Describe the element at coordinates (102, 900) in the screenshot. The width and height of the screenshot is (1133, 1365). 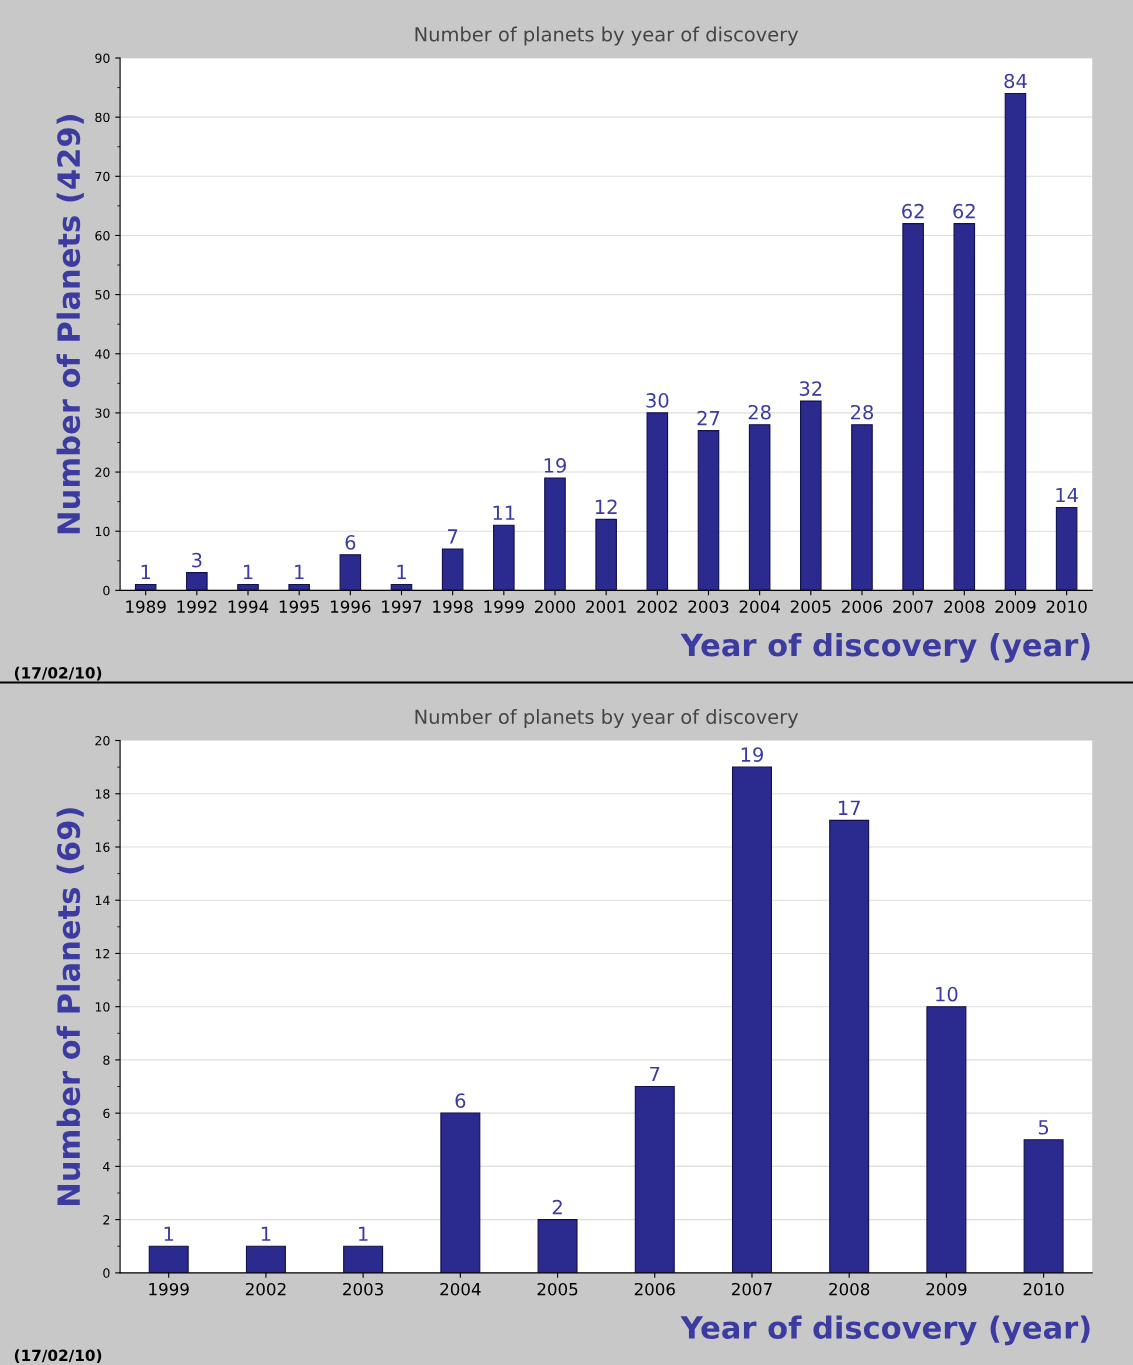
I see `y-tick-label: 14` at that location.